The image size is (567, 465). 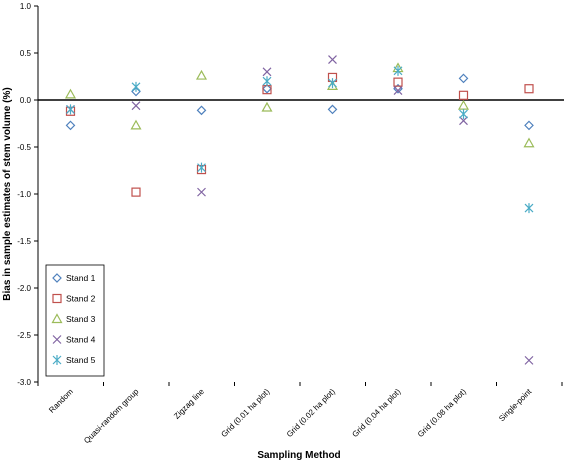 What do you see at coordinates (81, 299) in the screenshot?
I see `legend-label: Stand 2` at bounding box center [81, 299].